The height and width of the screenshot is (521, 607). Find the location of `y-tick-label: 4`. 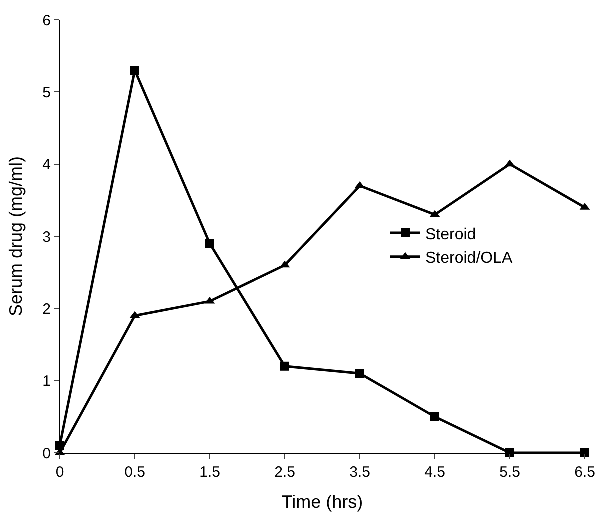

y-tick-label: 4 is located at coordinates (46, 165).